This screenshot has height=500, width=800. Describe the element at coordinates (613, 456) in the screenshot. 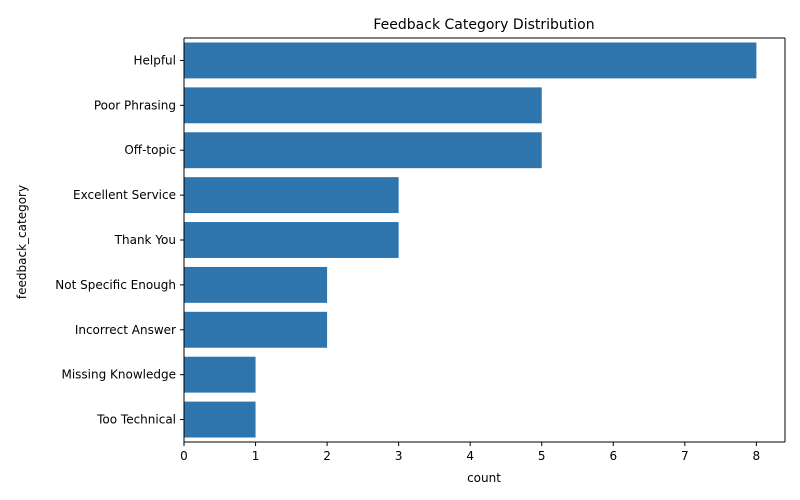

I see `x-tick-label: 6` at that location.